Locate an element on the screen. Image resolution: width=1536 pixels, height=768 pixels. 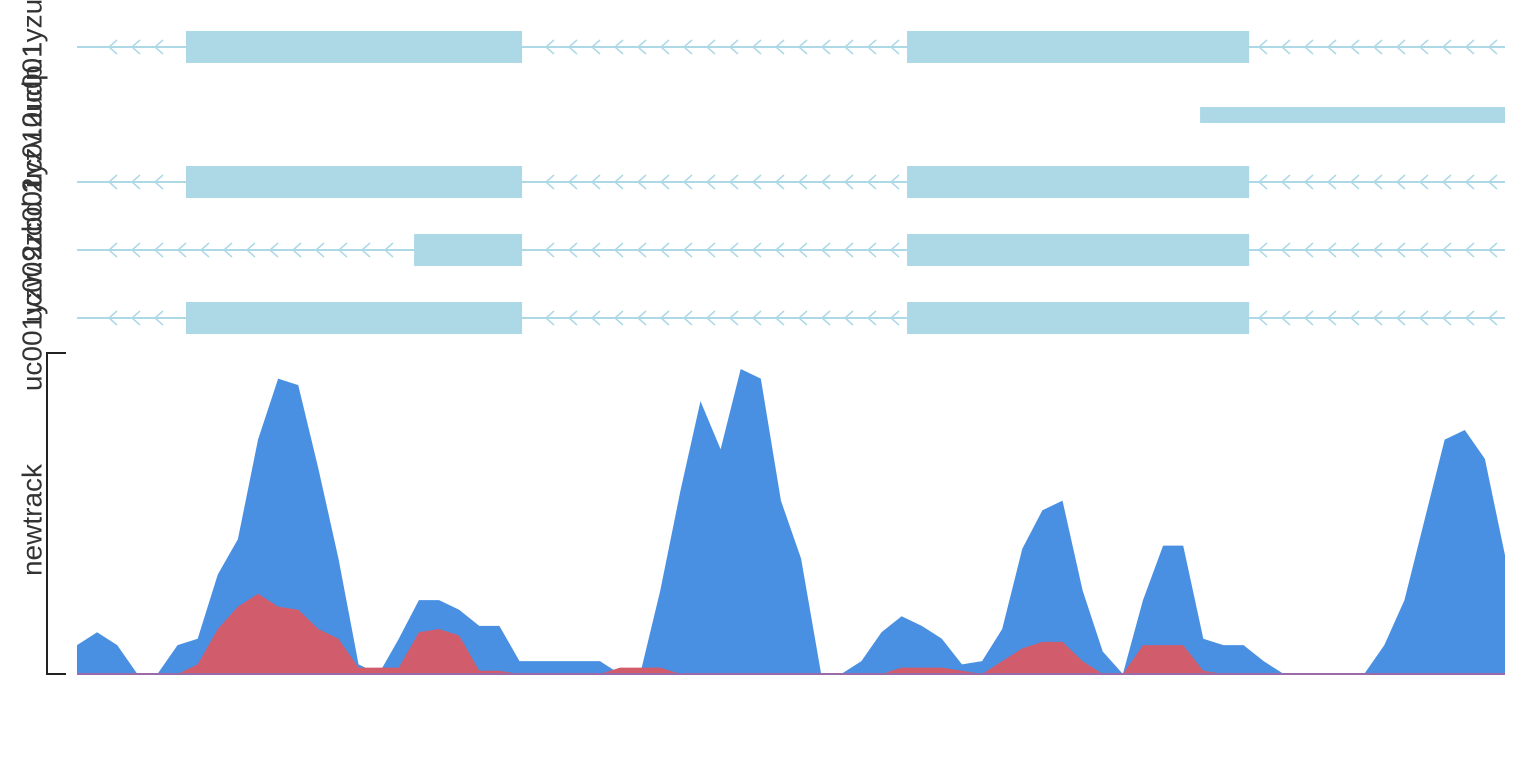
y-axis is located at coordinates (56, 513).